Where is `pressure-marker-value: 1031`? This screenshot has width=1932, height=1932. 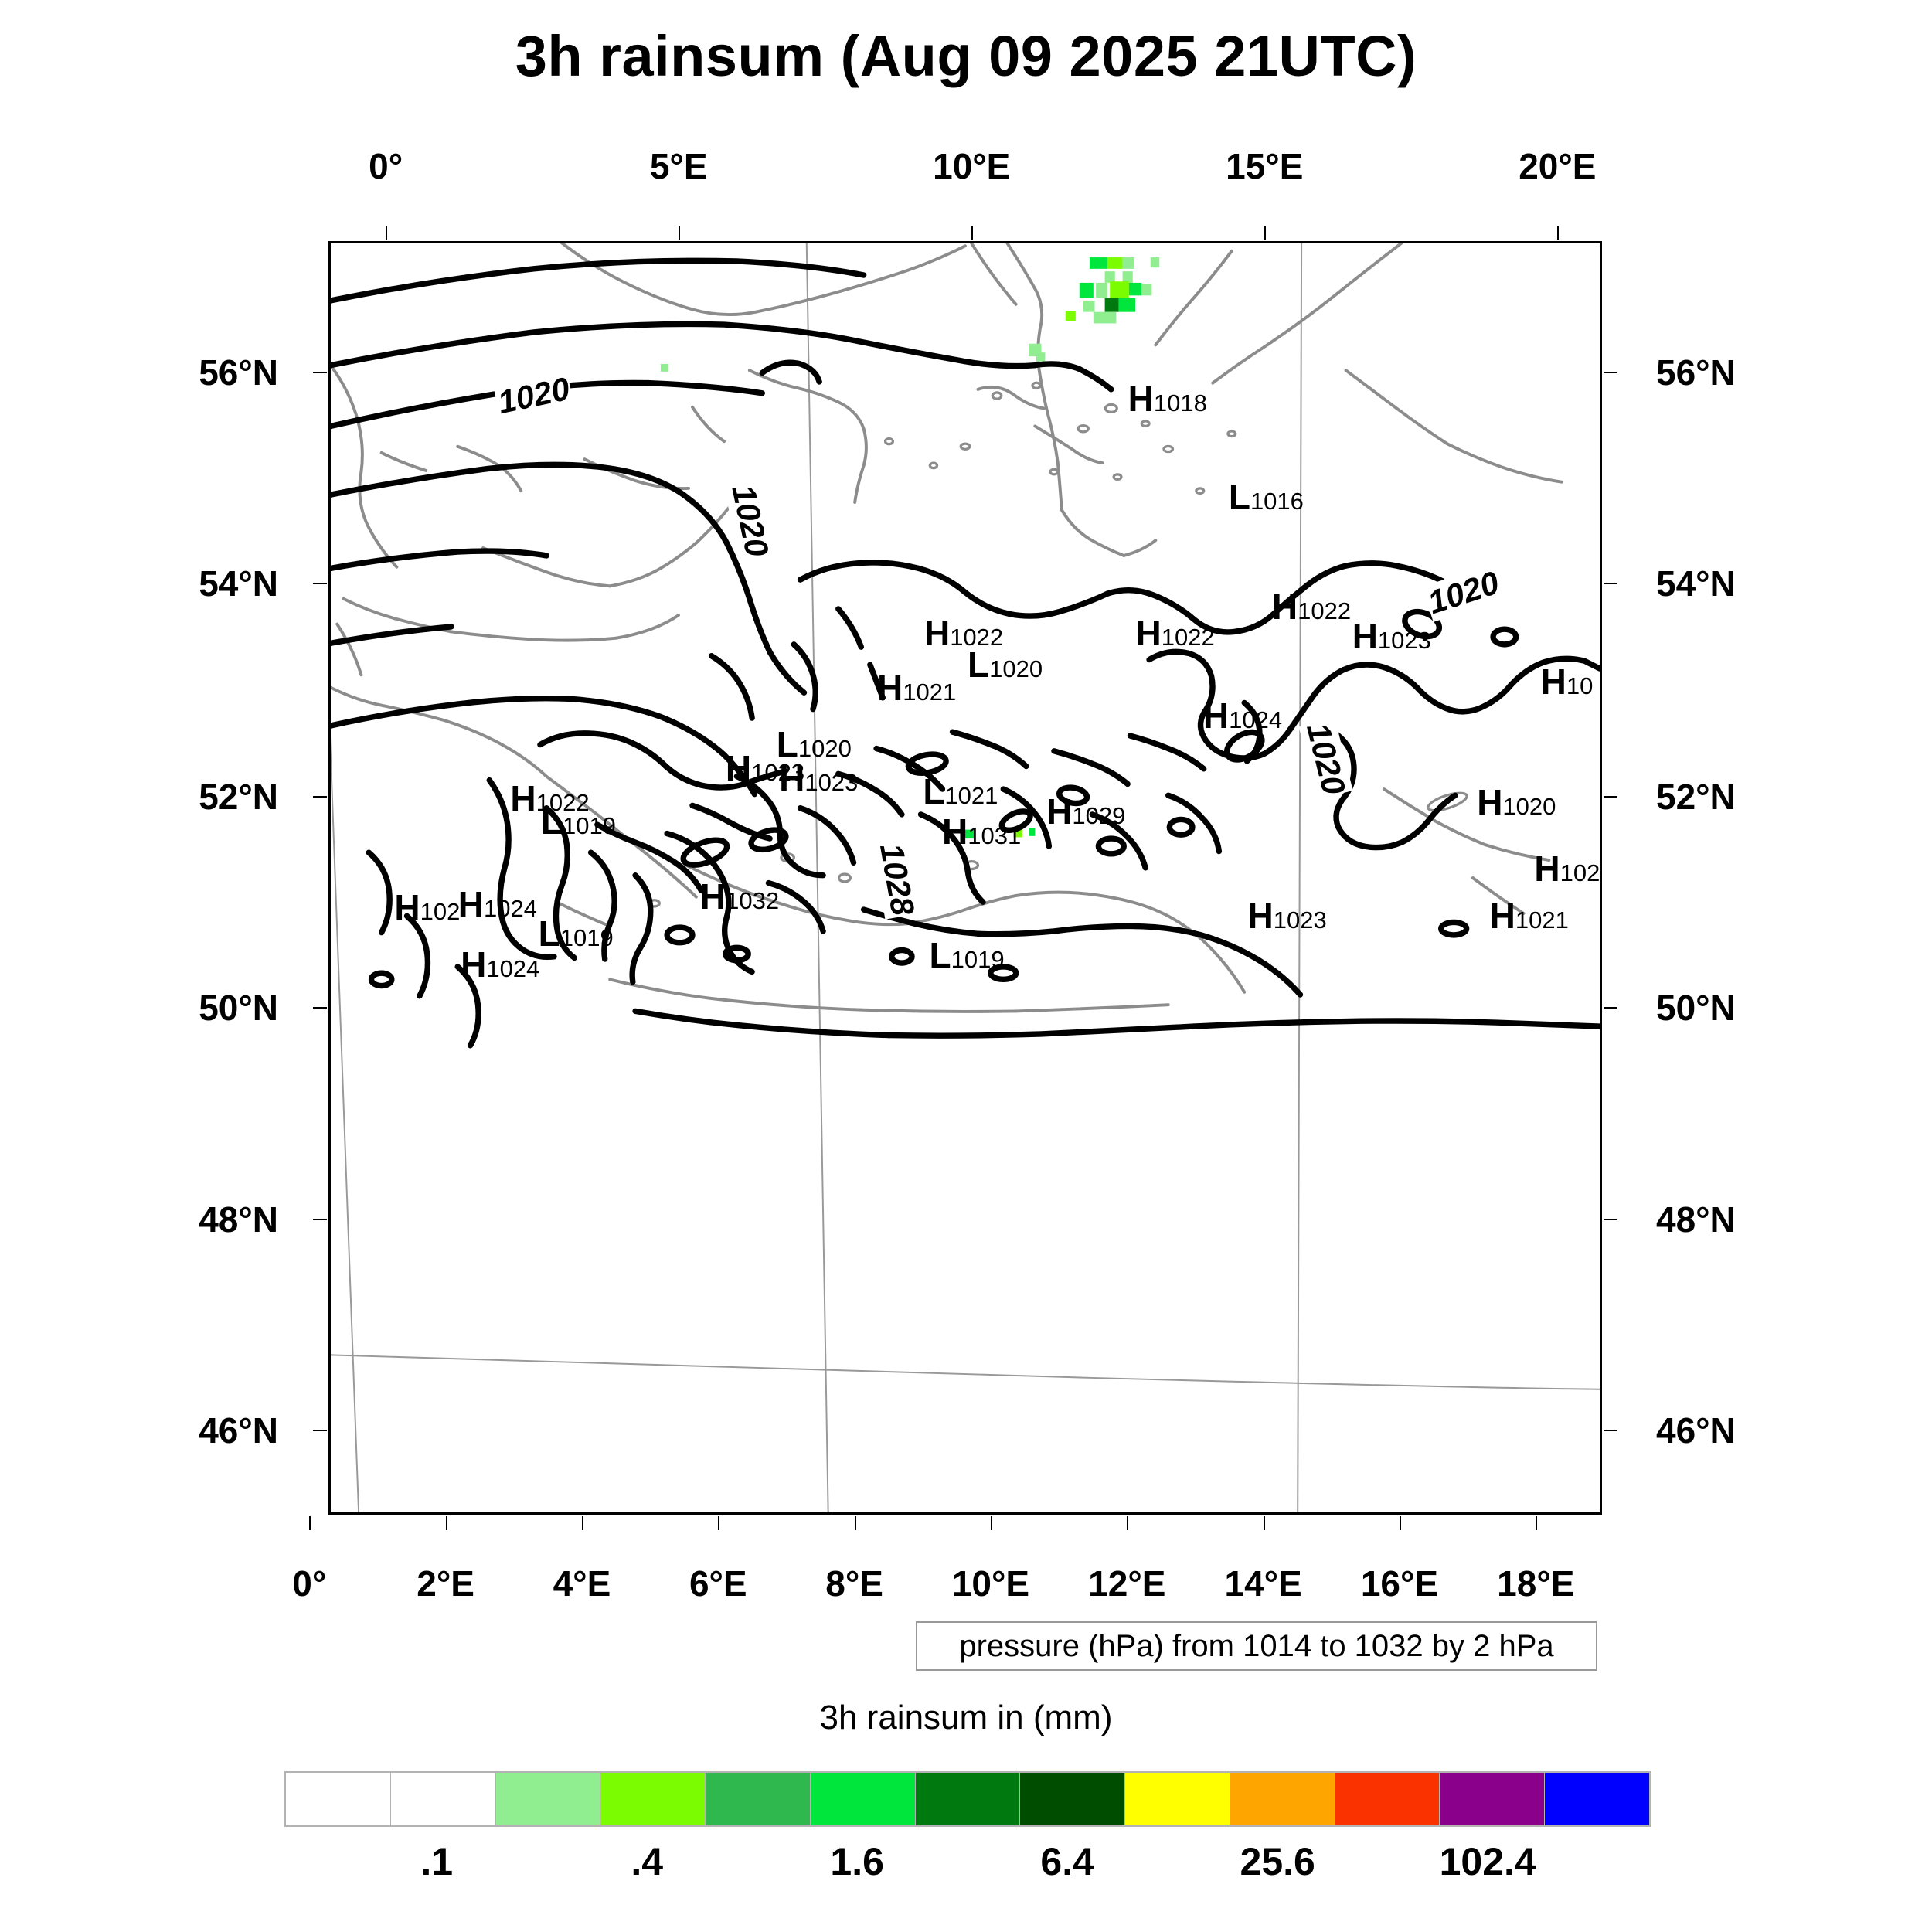 pressure-marker-value: 1031 is located at coordinates (995, 836).